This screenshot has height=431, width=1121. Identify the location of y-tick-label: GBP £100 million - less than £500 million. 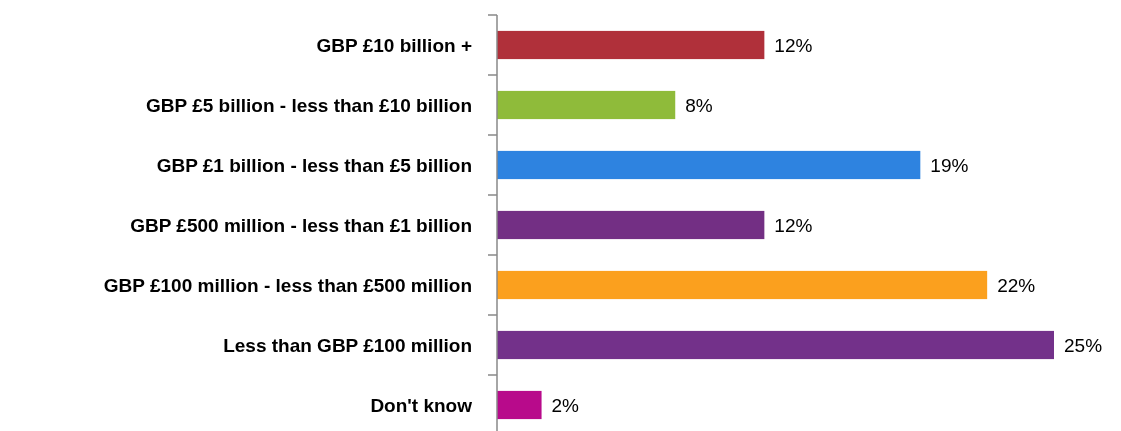
(287, 285).